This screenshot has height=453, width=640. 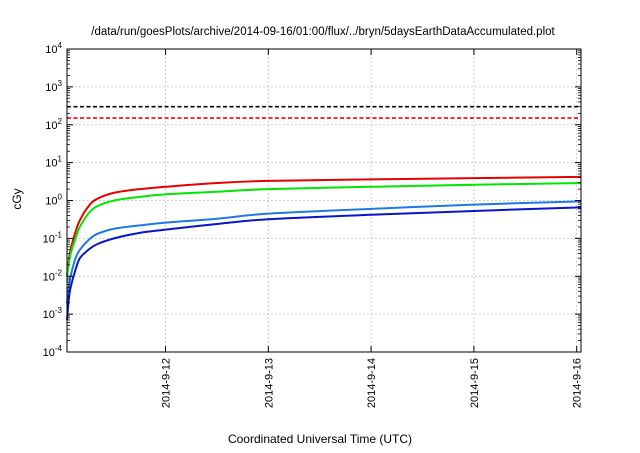 What do you see at coordinates (320, 439) in the screenshot?
I see `x-axis-title: Coordinated Universal Time (UTC)` at bounding box center [320, 439].